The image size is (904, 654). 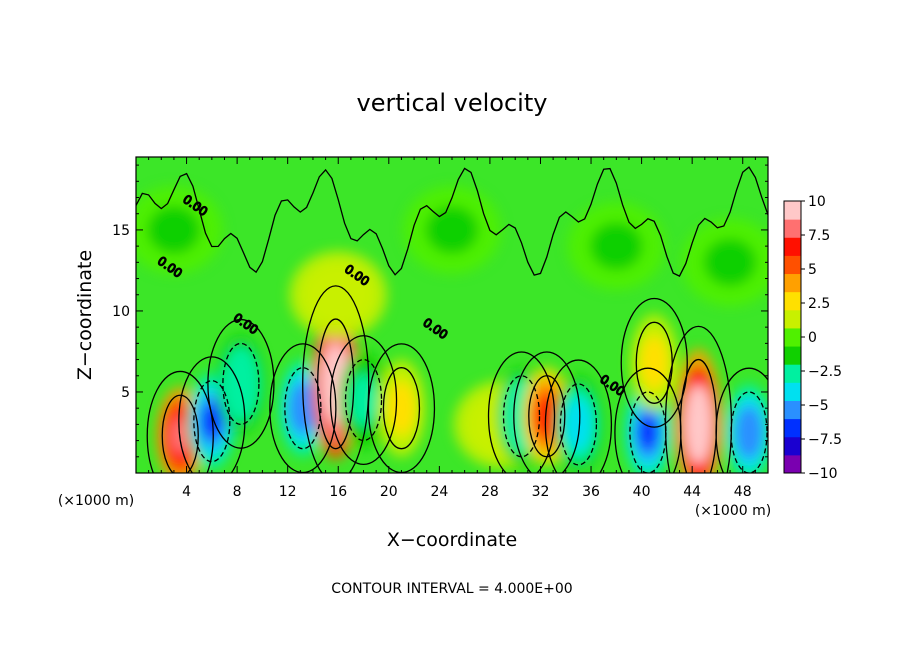 I want to click on y-tick-label: 5, so click(x=125, y=393).